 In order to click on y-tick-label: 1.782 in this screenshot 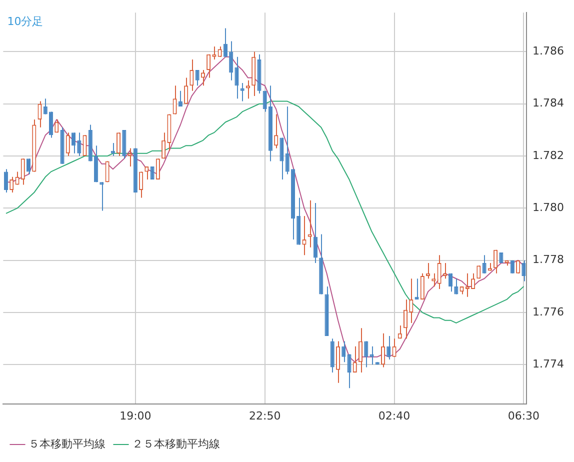, I will do `click(548, 155)`.